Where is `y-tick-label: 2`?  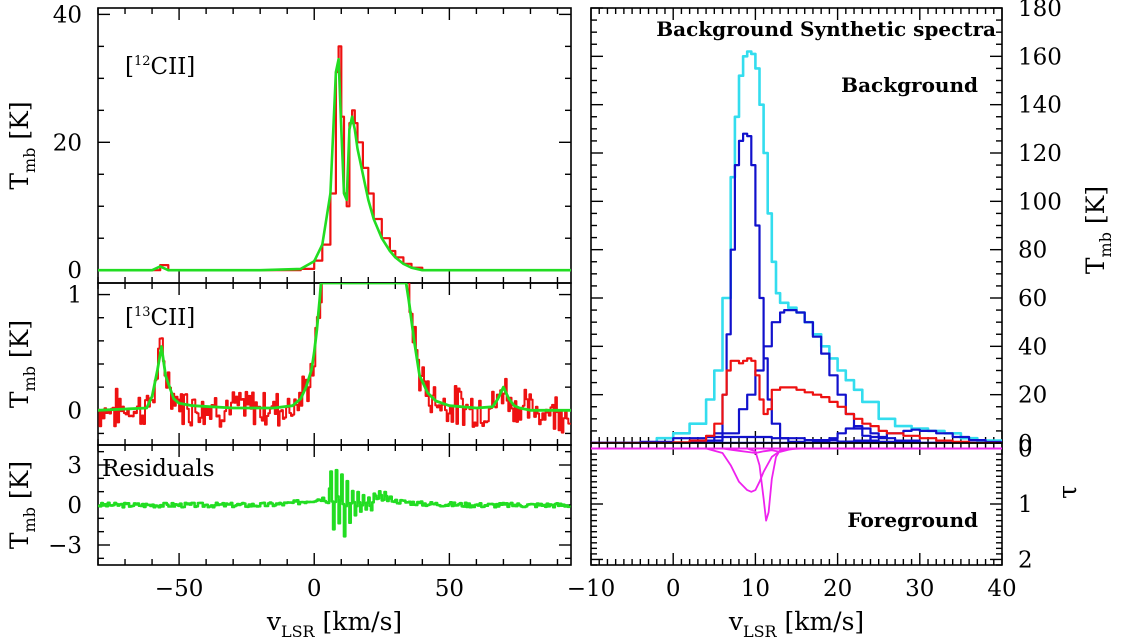
y-tick-label: 2 is located at coordinates (1025, 560).